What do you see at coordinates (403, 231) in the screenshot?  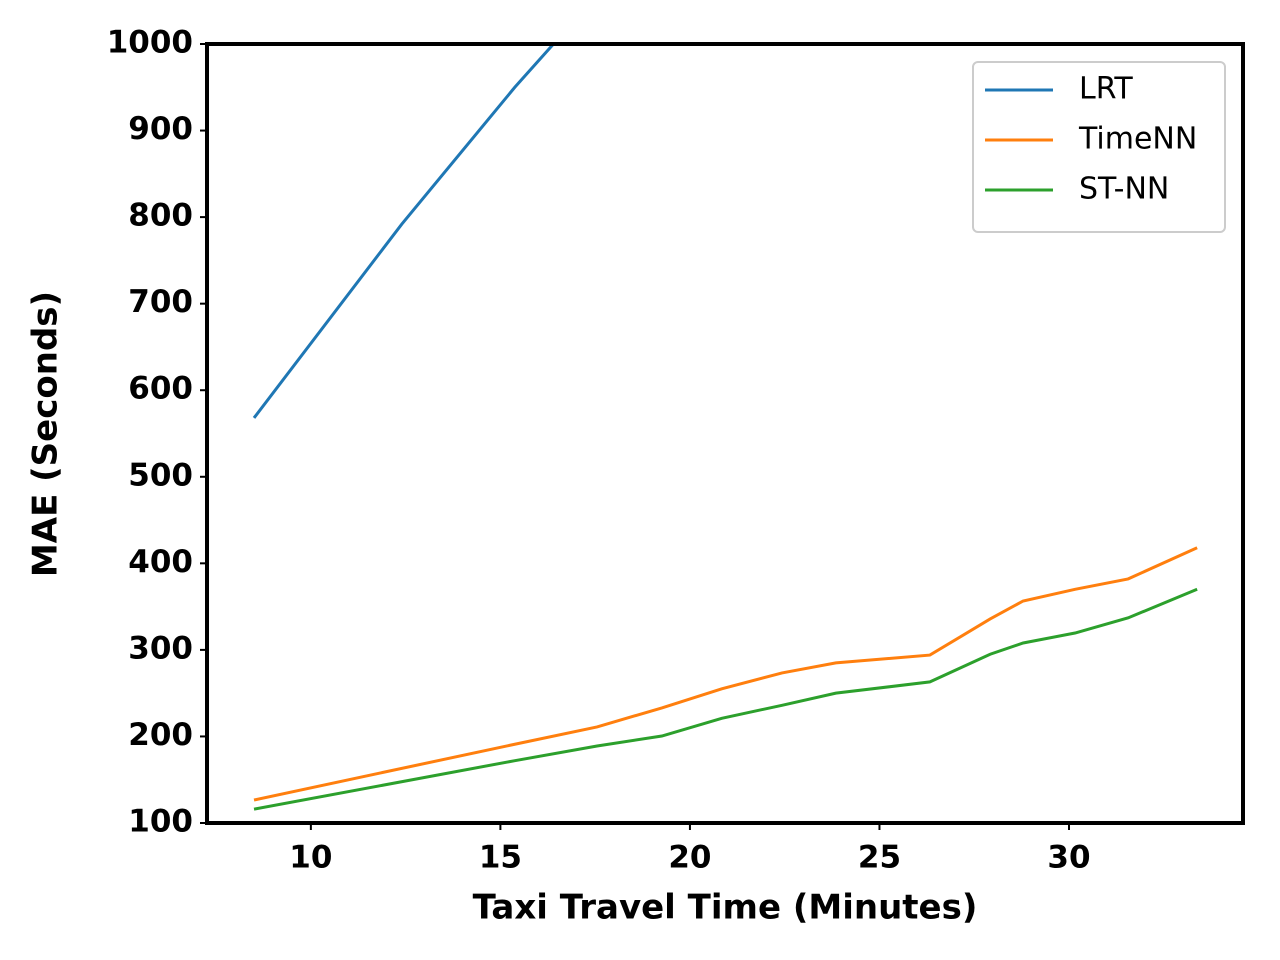 I see `line-series` at bounding box center [403, 231].